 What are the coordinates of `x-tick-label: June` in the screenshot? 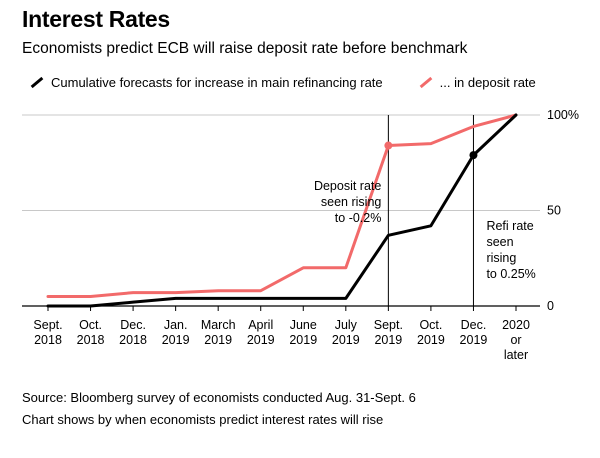 It's located at (303, 325).